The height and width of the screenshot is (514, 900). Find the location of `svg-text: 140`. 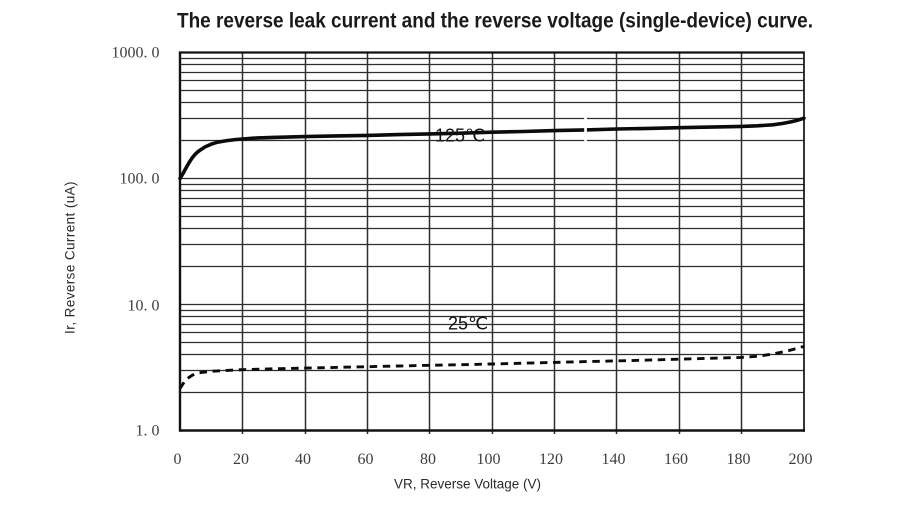

svg-text: 140 is located at coordinates (614, 459).